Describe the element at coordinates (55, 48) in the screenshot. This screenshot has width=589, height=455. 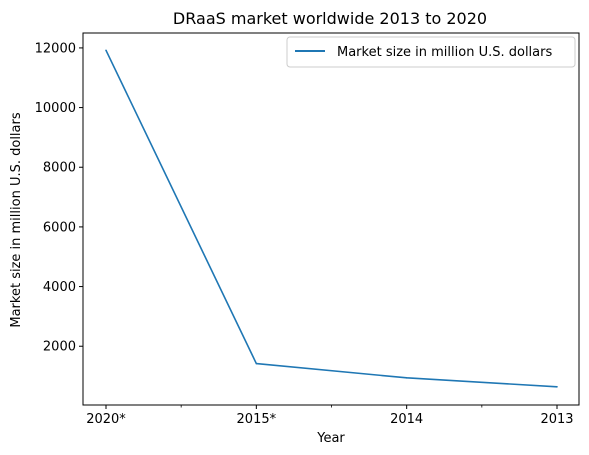
I see `y-tick-label: 12000` at that location.